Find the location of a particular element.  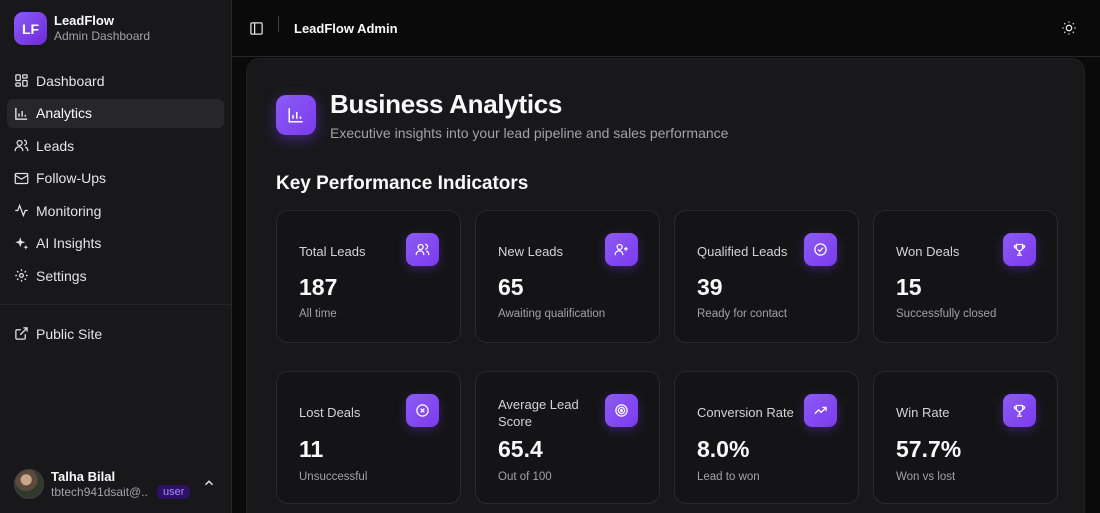

external-link-icon is located at coordinates (21, 333).